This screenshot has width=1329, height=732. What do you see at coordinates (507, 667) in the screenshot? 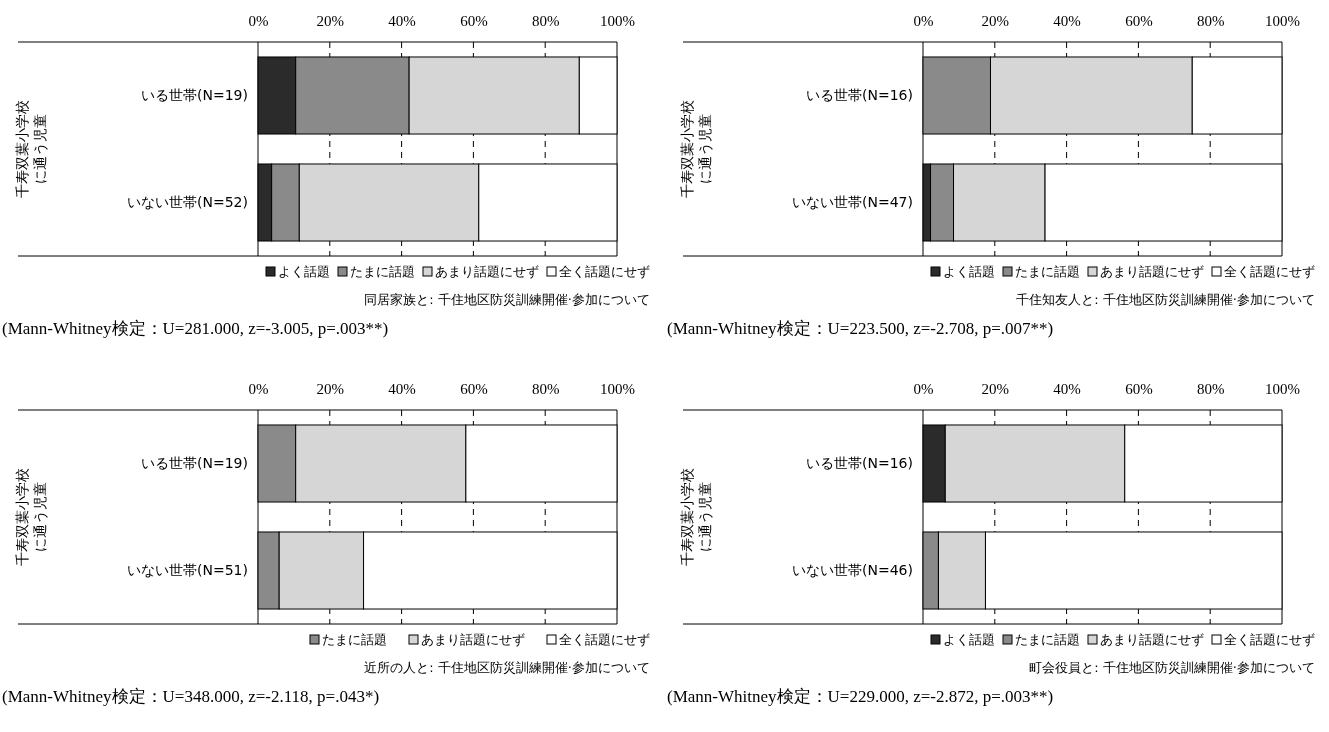
I see `text: 近所の人と: 千住地区防災訓練開催·参加について` at bounding box center [507, 667].